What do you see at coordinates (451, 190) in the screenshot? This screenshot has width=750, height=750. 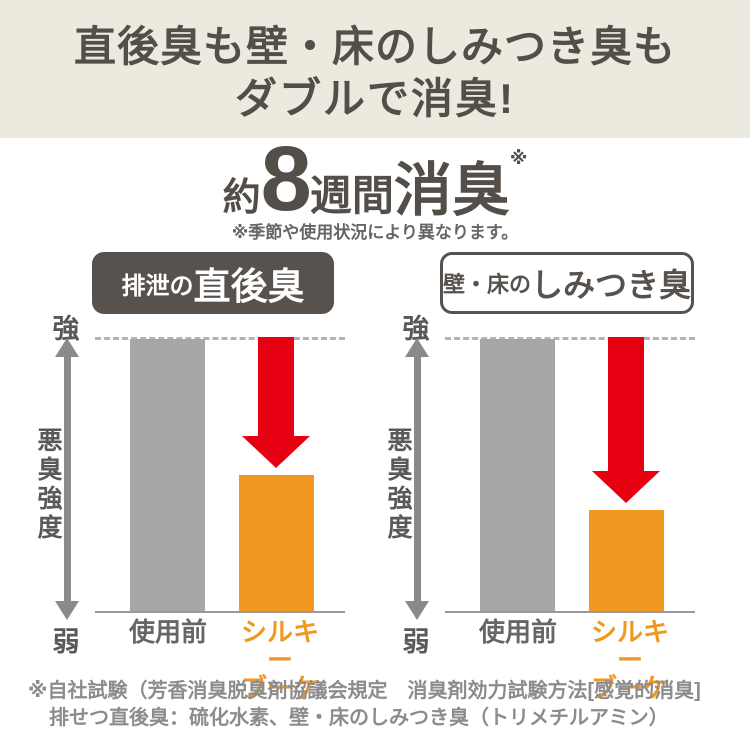 I see `headline-deodorize: 消臭` at bounding box center [451, 190].